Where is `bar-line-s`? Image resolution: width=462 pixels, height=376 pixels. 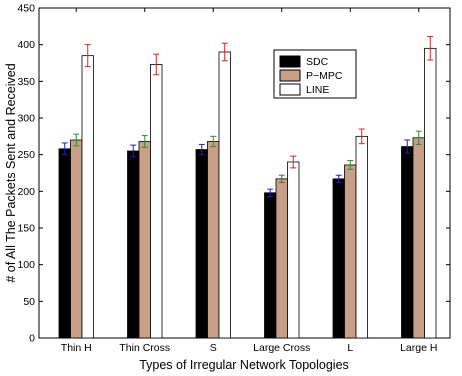
bar-line-s is located at coordinates (224, 195).